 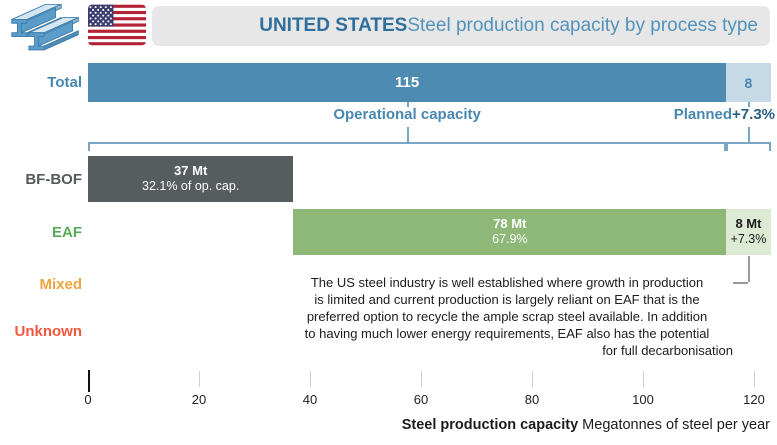 What do you see at coordinates (510, 223) in the screenshot?
I see `eaf-value: 78 Mt` at bounding box center [510, 223].